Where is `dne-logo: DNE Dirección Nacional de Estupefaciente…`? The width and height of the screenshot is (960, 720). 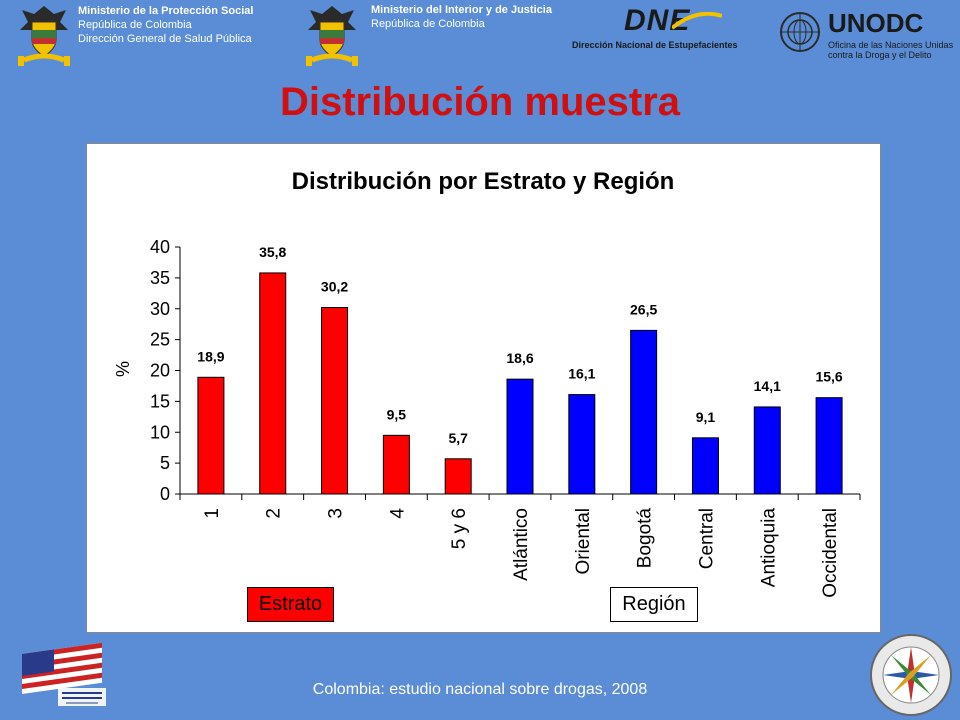 dne-logo: DNE Dirección Nacional de Estupefaciente… is located at coordinates (670, 29).